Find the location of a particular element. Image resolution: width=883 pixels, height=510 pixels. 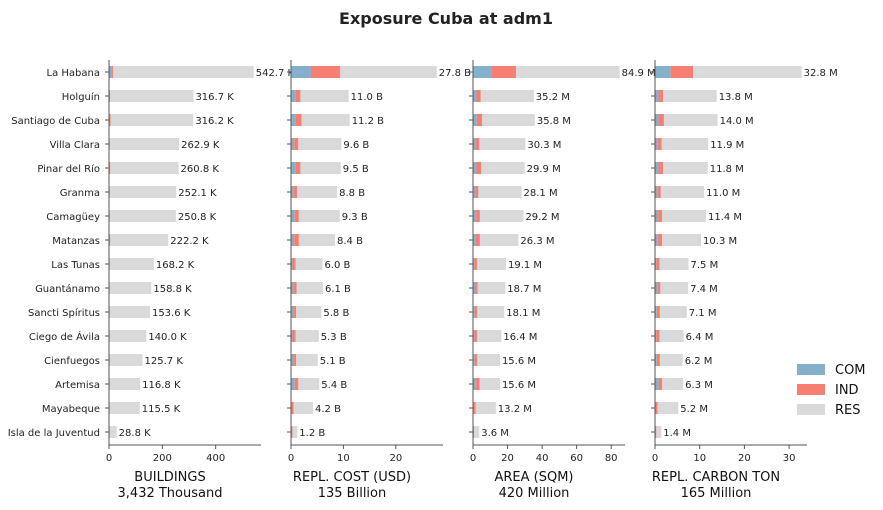

data-label: 15.6 M is located at coordinates (519, 385).